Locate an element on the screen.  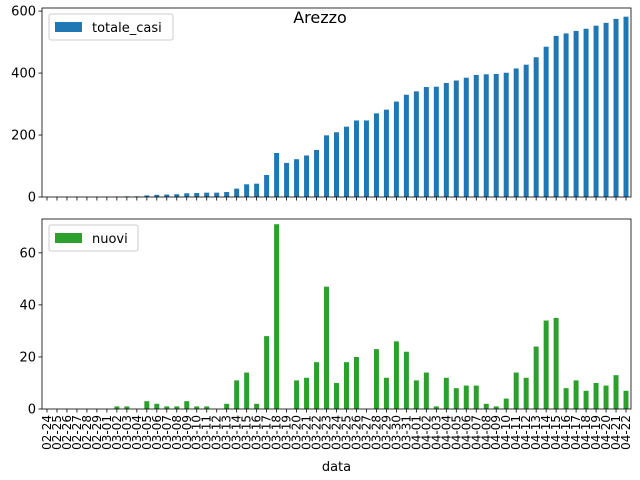
x-tick-label: 04-04 is located at coordinates (446, 432).